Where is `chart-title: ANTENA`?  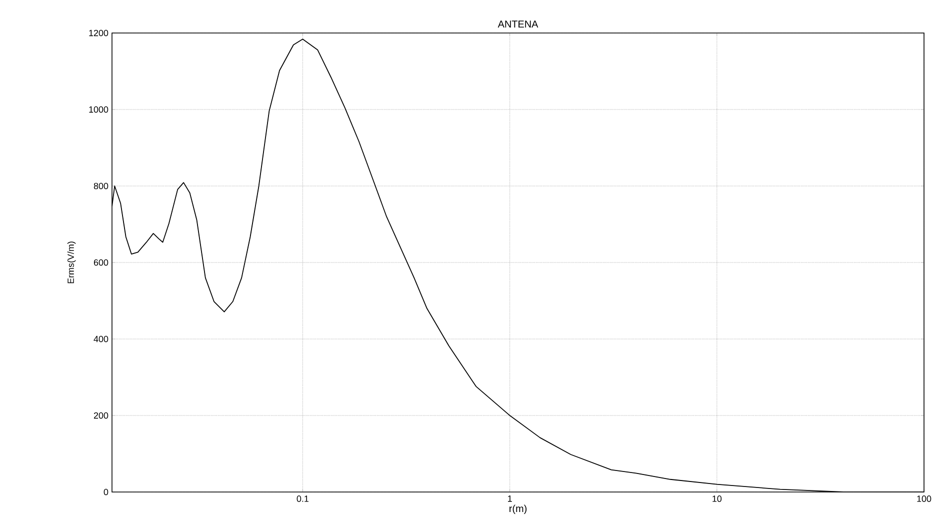
chart-title: ANTENA is located at coordinates (518, 24).